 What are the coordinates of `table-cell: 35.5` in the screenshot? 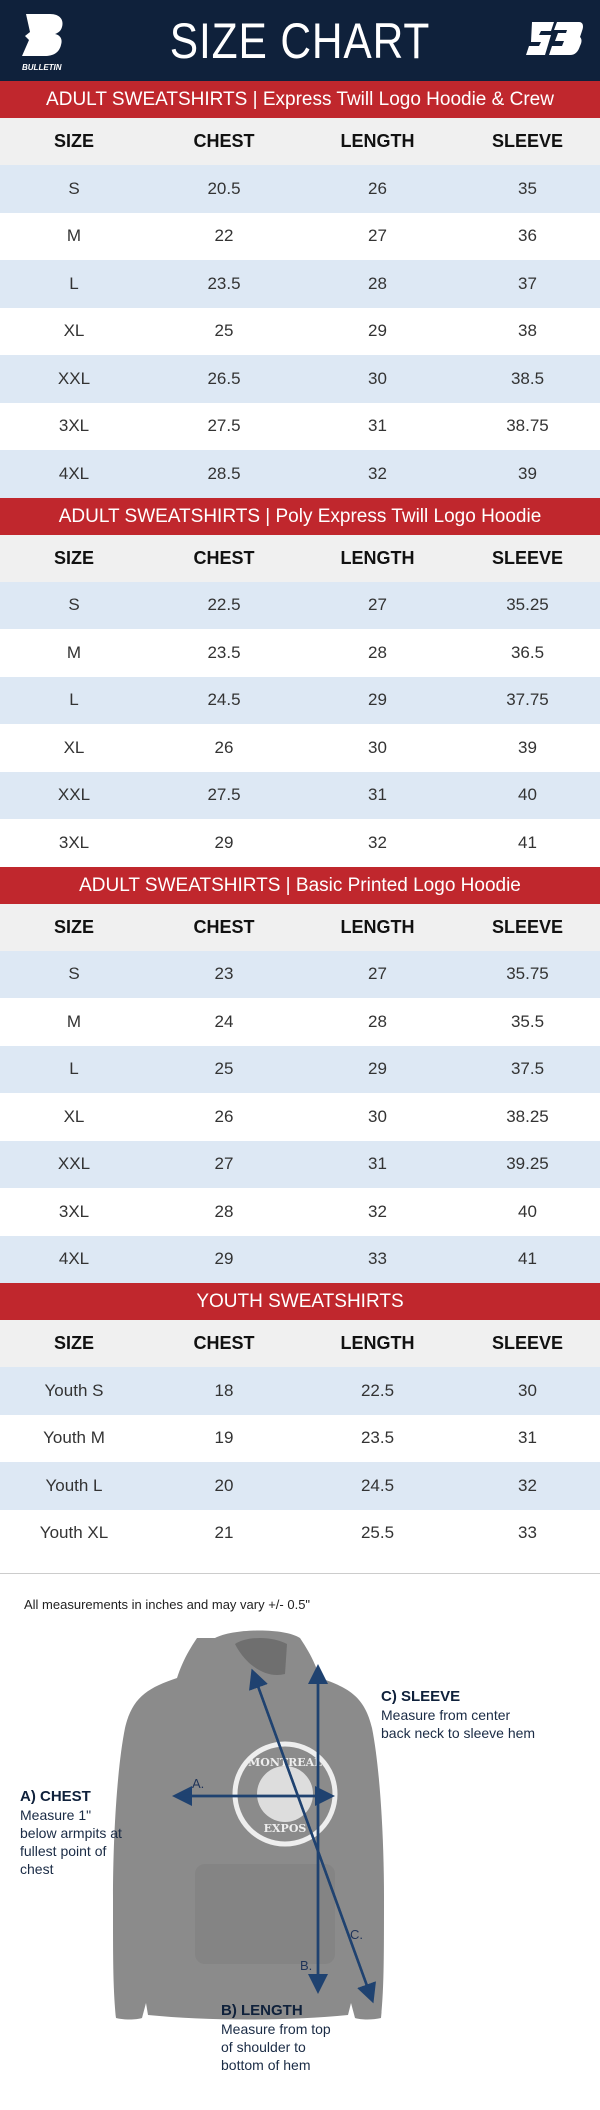 It's located at (527, 1021).